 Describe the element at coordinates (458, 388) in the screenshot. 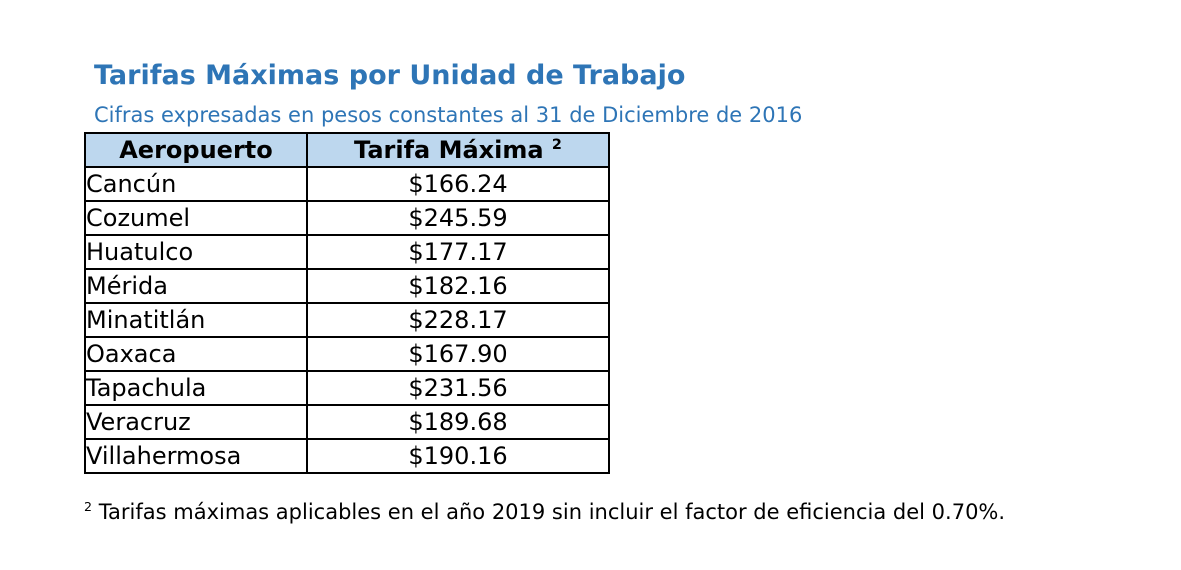

I see `rate-cell: $231.56` at that location.